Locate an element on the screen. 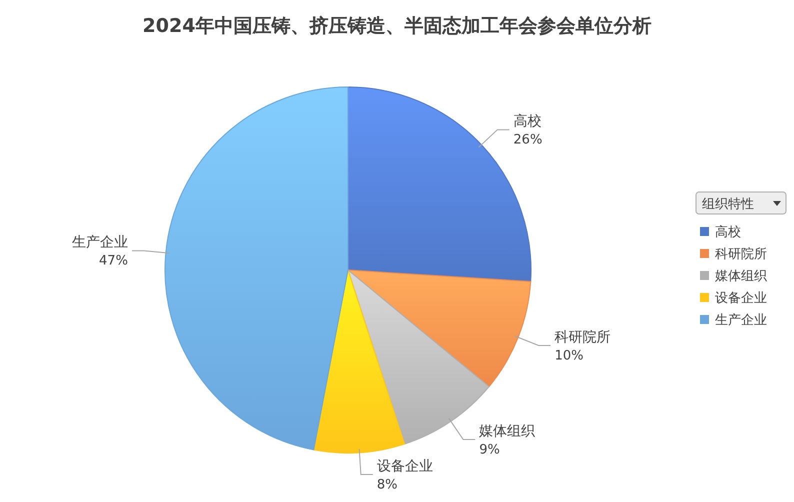 The height and width of the screenshot is (502, 794). chart-title: 2024年中国压铸、挤压铸造、半固态加工年会参会单位分析 is located at coordinates (397, 26).